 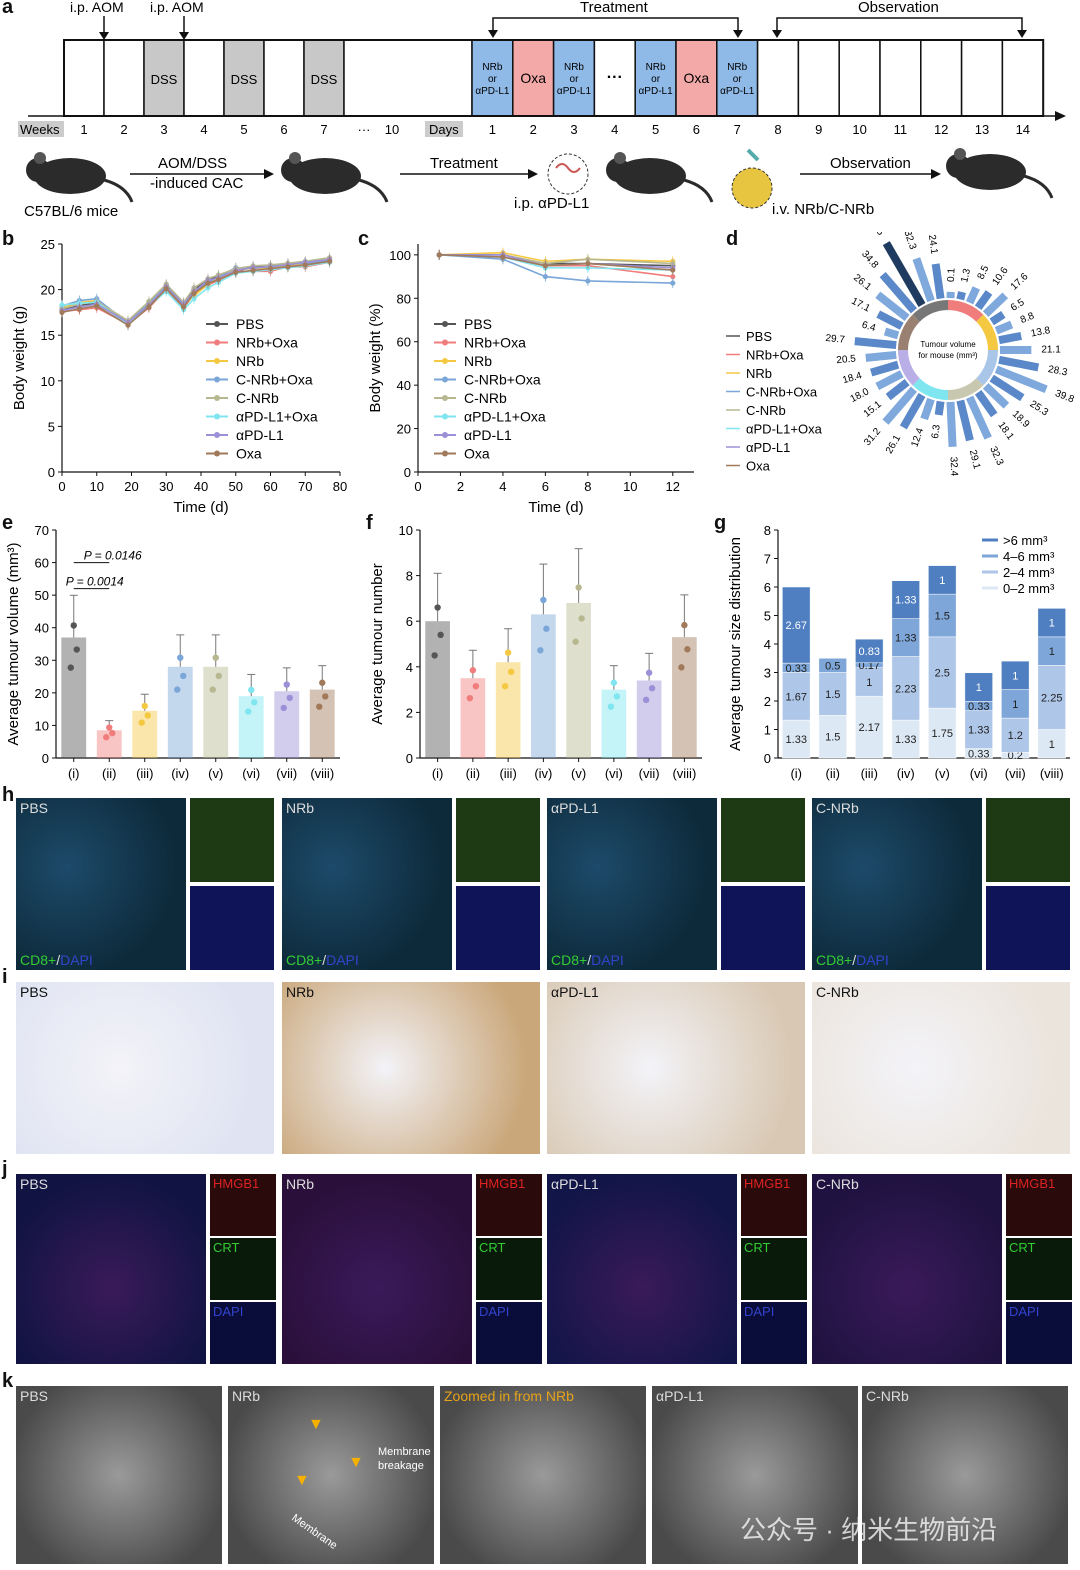 I want to click on legend-label: C-NRb, so click(x=766, y=410).